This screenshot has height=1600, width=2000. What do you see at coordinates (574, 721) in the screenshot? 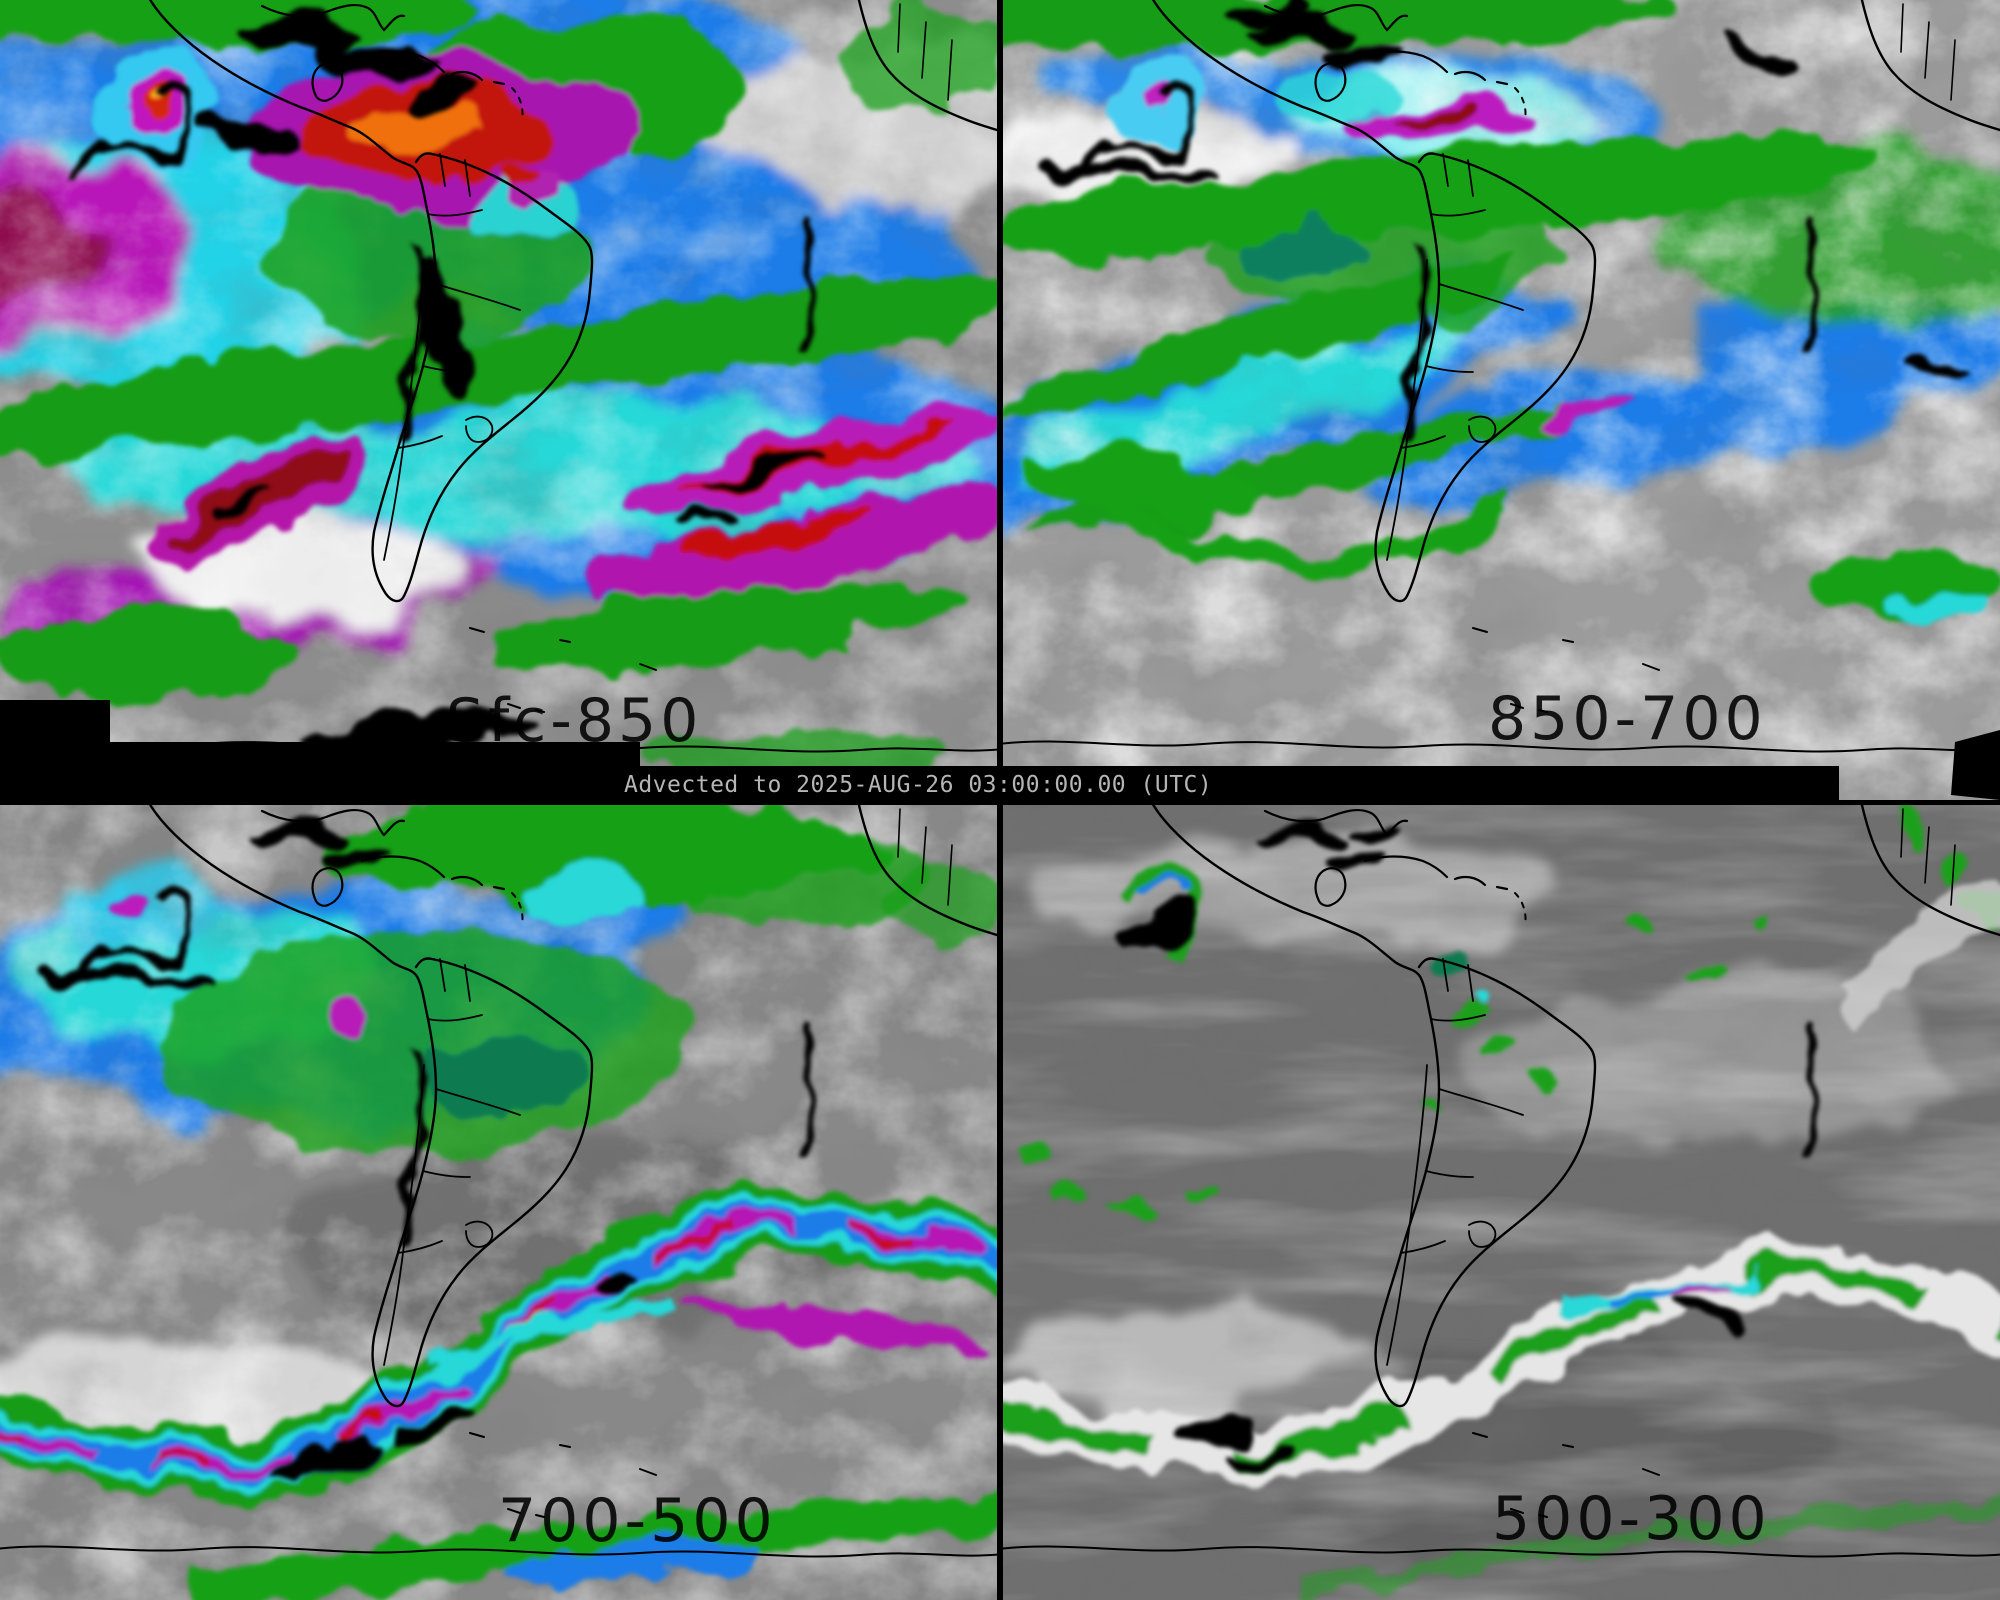
I see `panel-label-sfc-850: Sfc-850` at bounding box center [574, 721].